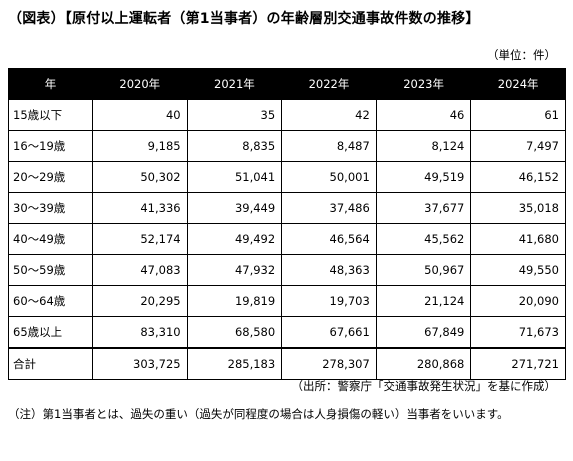  Describe the element at coordinates (518, 208) in the screenshot. I see `cell-value: 35,018` at that location.